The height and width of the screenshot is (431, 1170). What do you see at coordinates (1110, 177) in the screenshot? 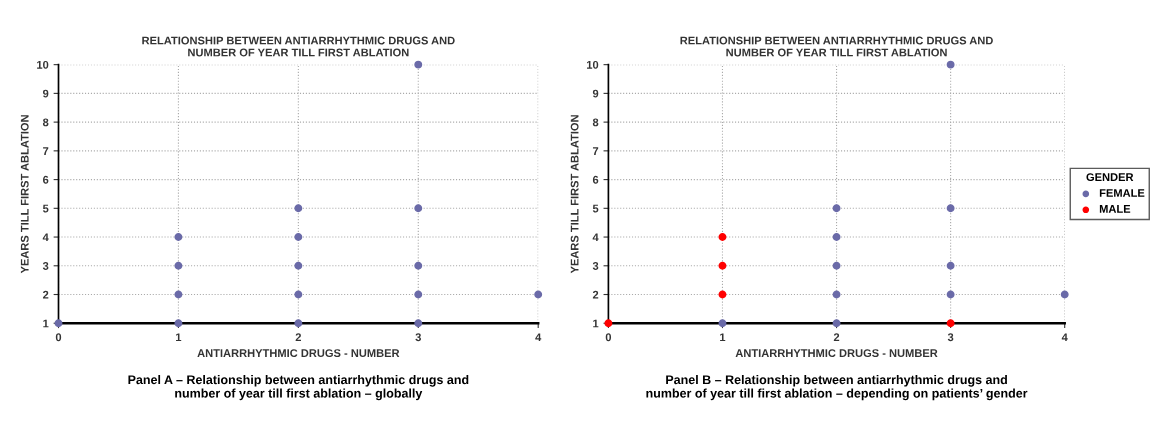
I see `legend-title: GENDER` at bounding box center [1110, 177].